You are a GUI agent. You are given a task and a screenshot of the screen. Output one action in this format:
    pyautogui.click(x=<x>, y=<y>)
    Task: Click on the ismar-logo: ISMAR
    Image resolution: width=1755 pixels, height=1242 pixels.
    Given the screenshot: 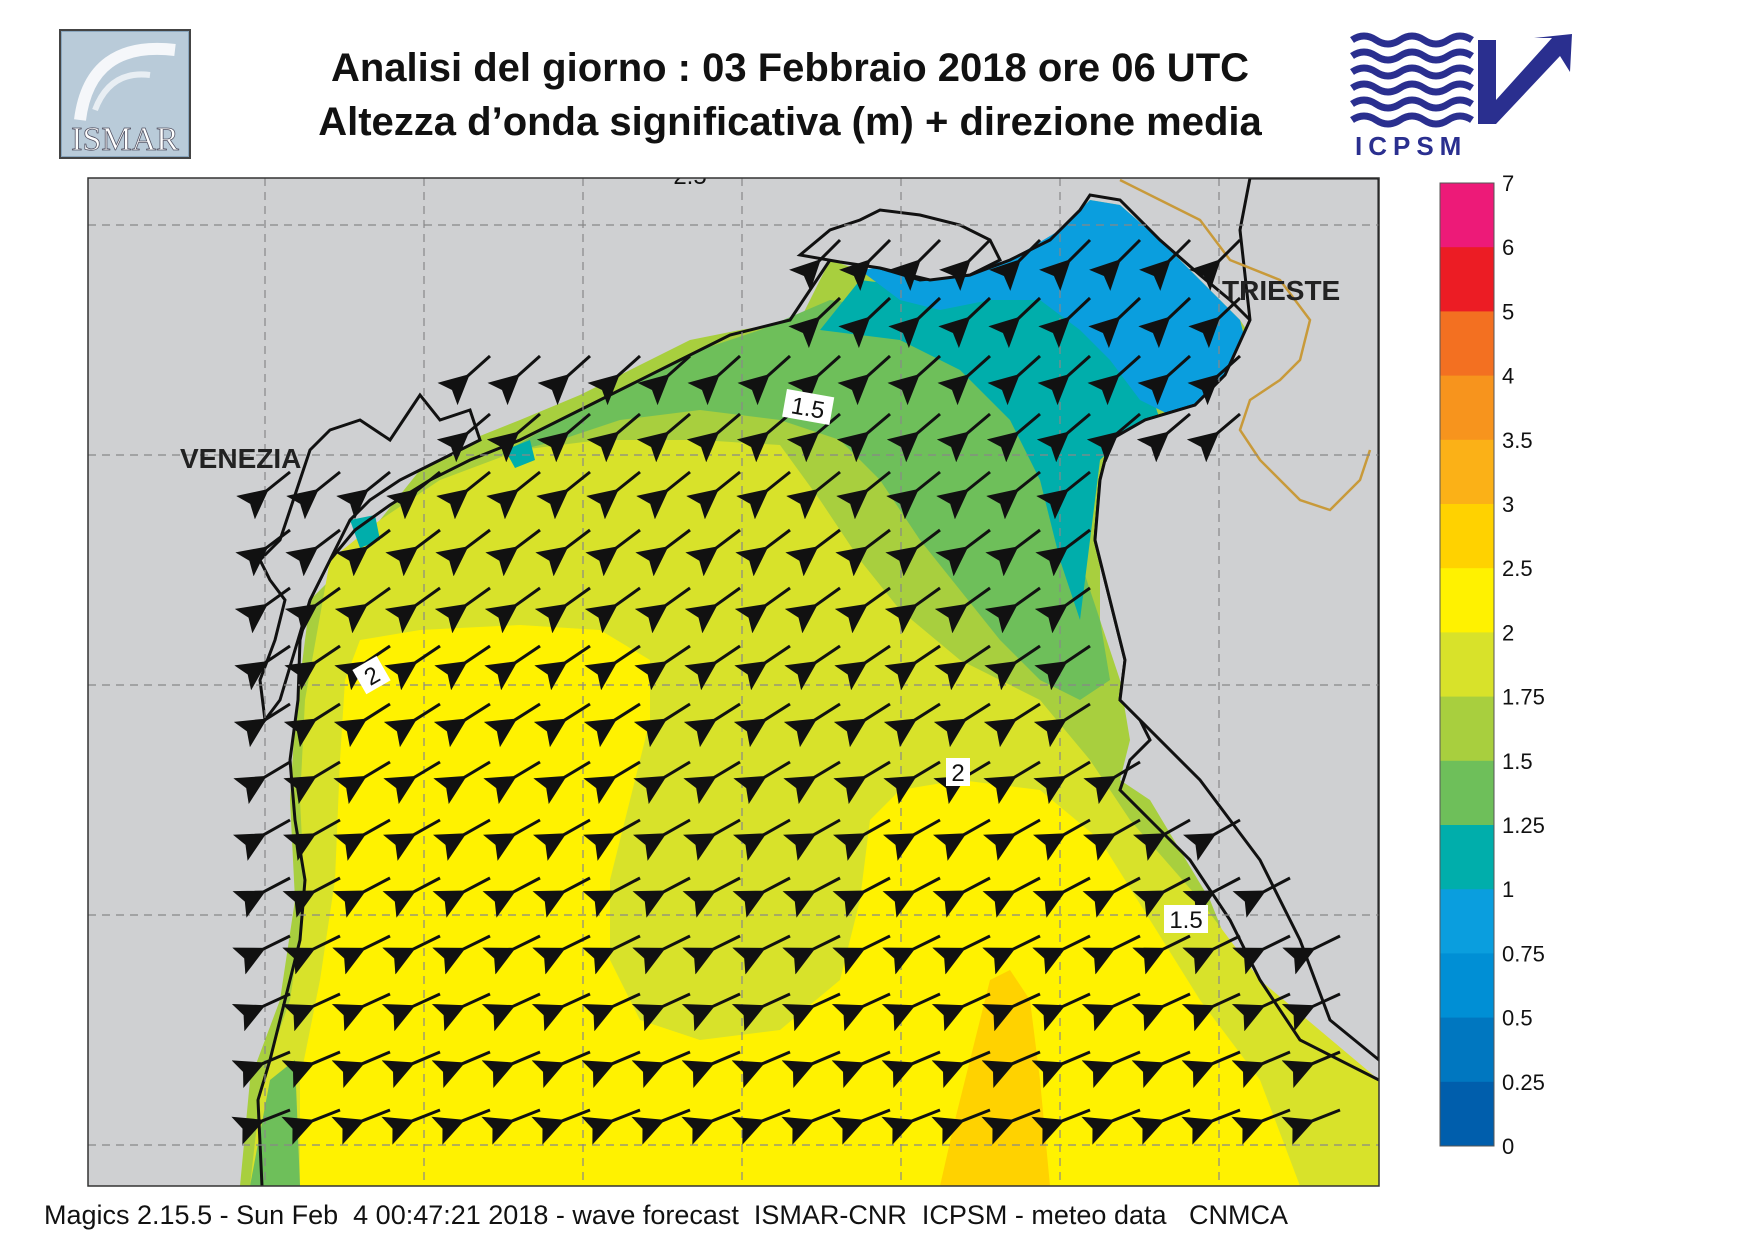 What is the action you would take?
    pyautogui.click(x=125, y=94)
    